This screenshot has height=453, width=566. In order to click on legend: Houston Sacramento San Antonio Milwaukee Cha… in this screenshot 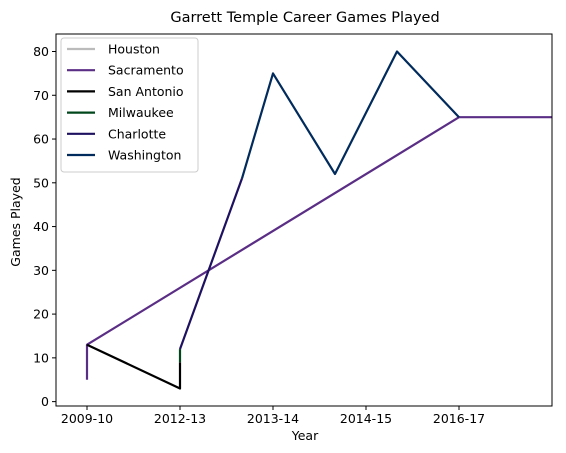, I will do `click(129, 105)`.